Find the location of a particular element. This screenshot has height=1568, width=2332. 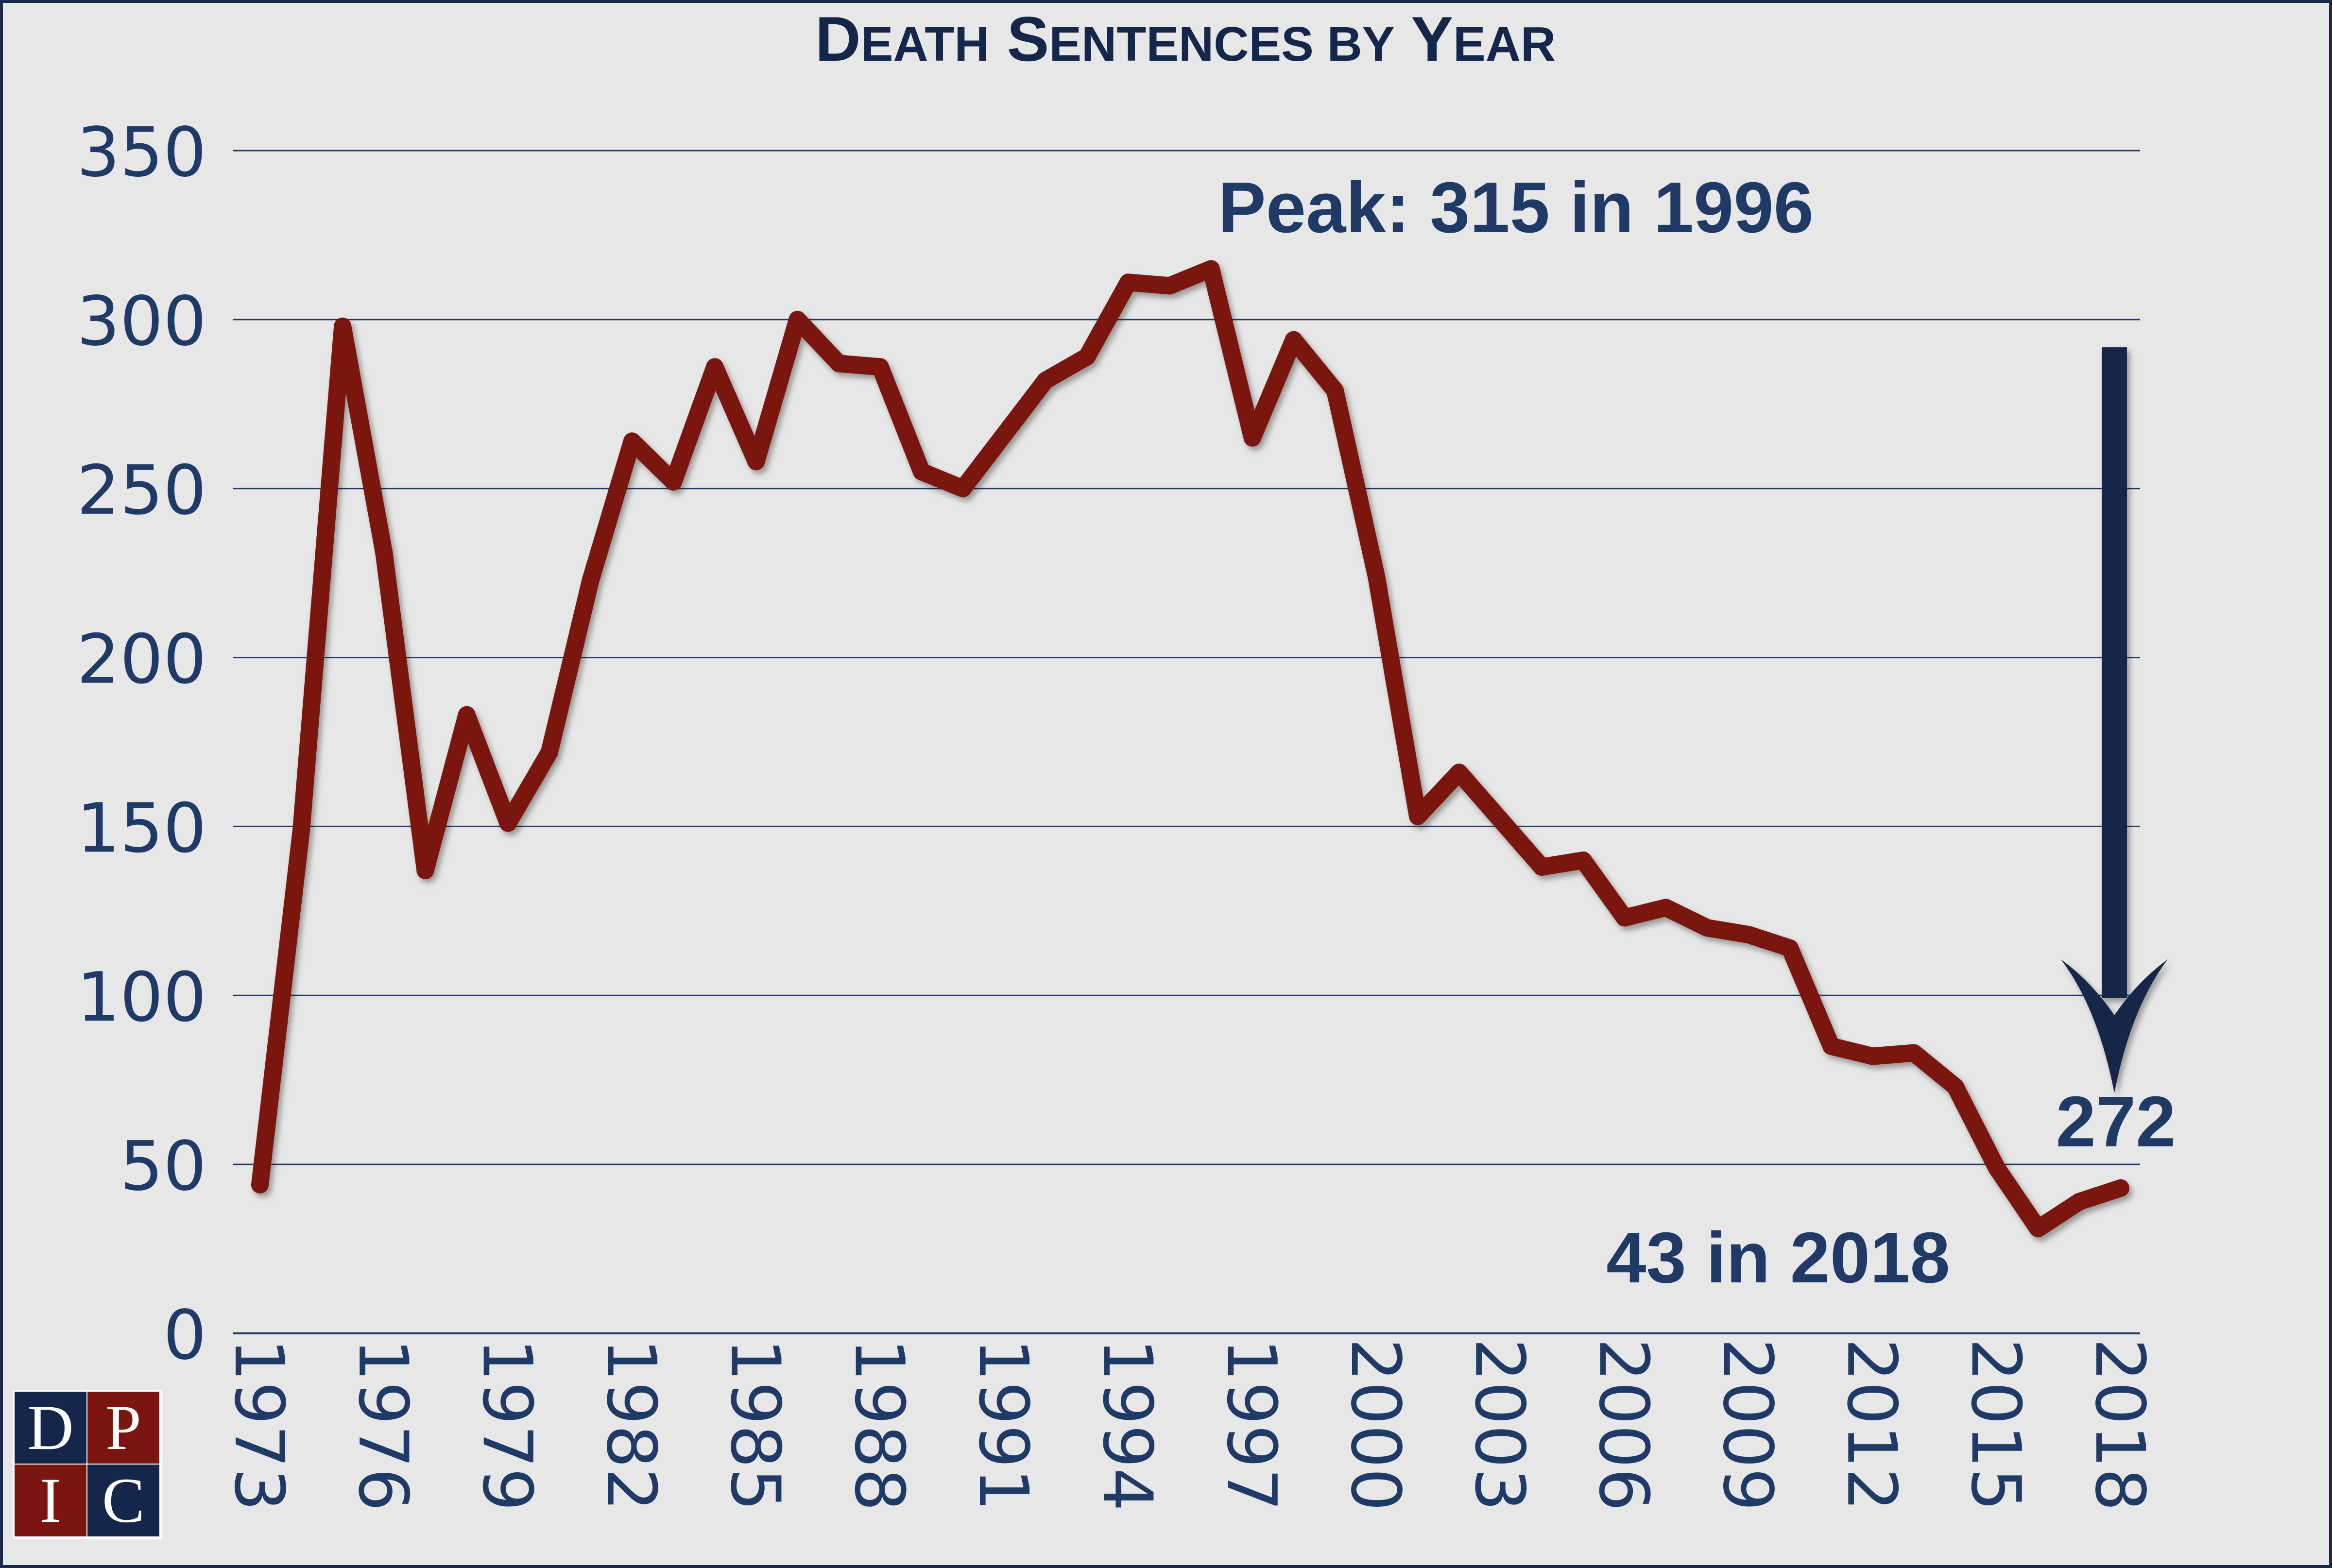

x-tick-label: 1991 is located at coordinates (1003, 1424).